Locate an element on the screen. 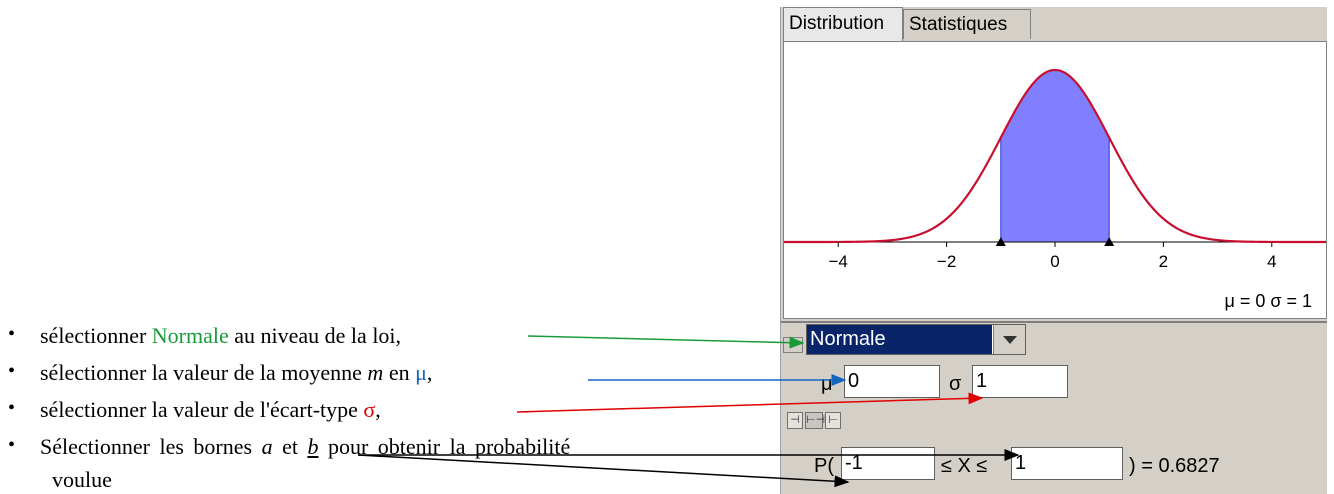  x-tick-label: 0 is located at coordinates (1054, 261).